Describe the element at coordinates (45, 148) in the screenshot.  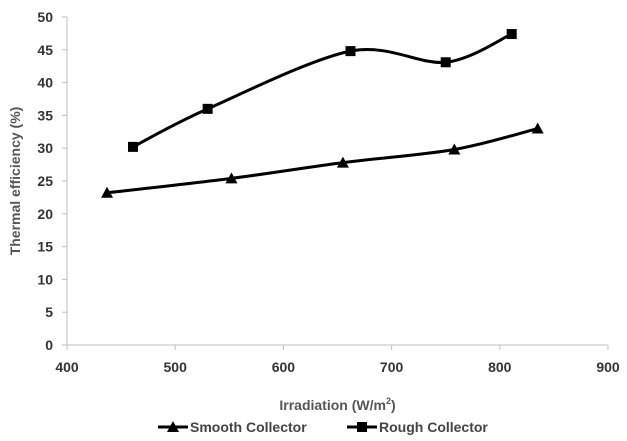
I see `y-tick-label: 30` at that location.